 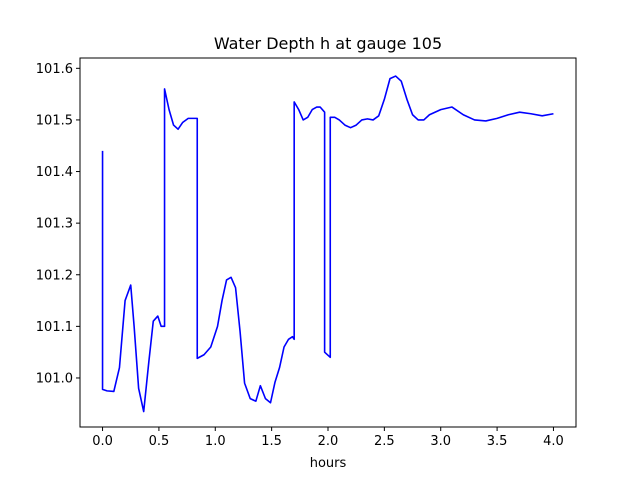 I want to click on x-tick-label: 1.0, so click(x=215, y=441).